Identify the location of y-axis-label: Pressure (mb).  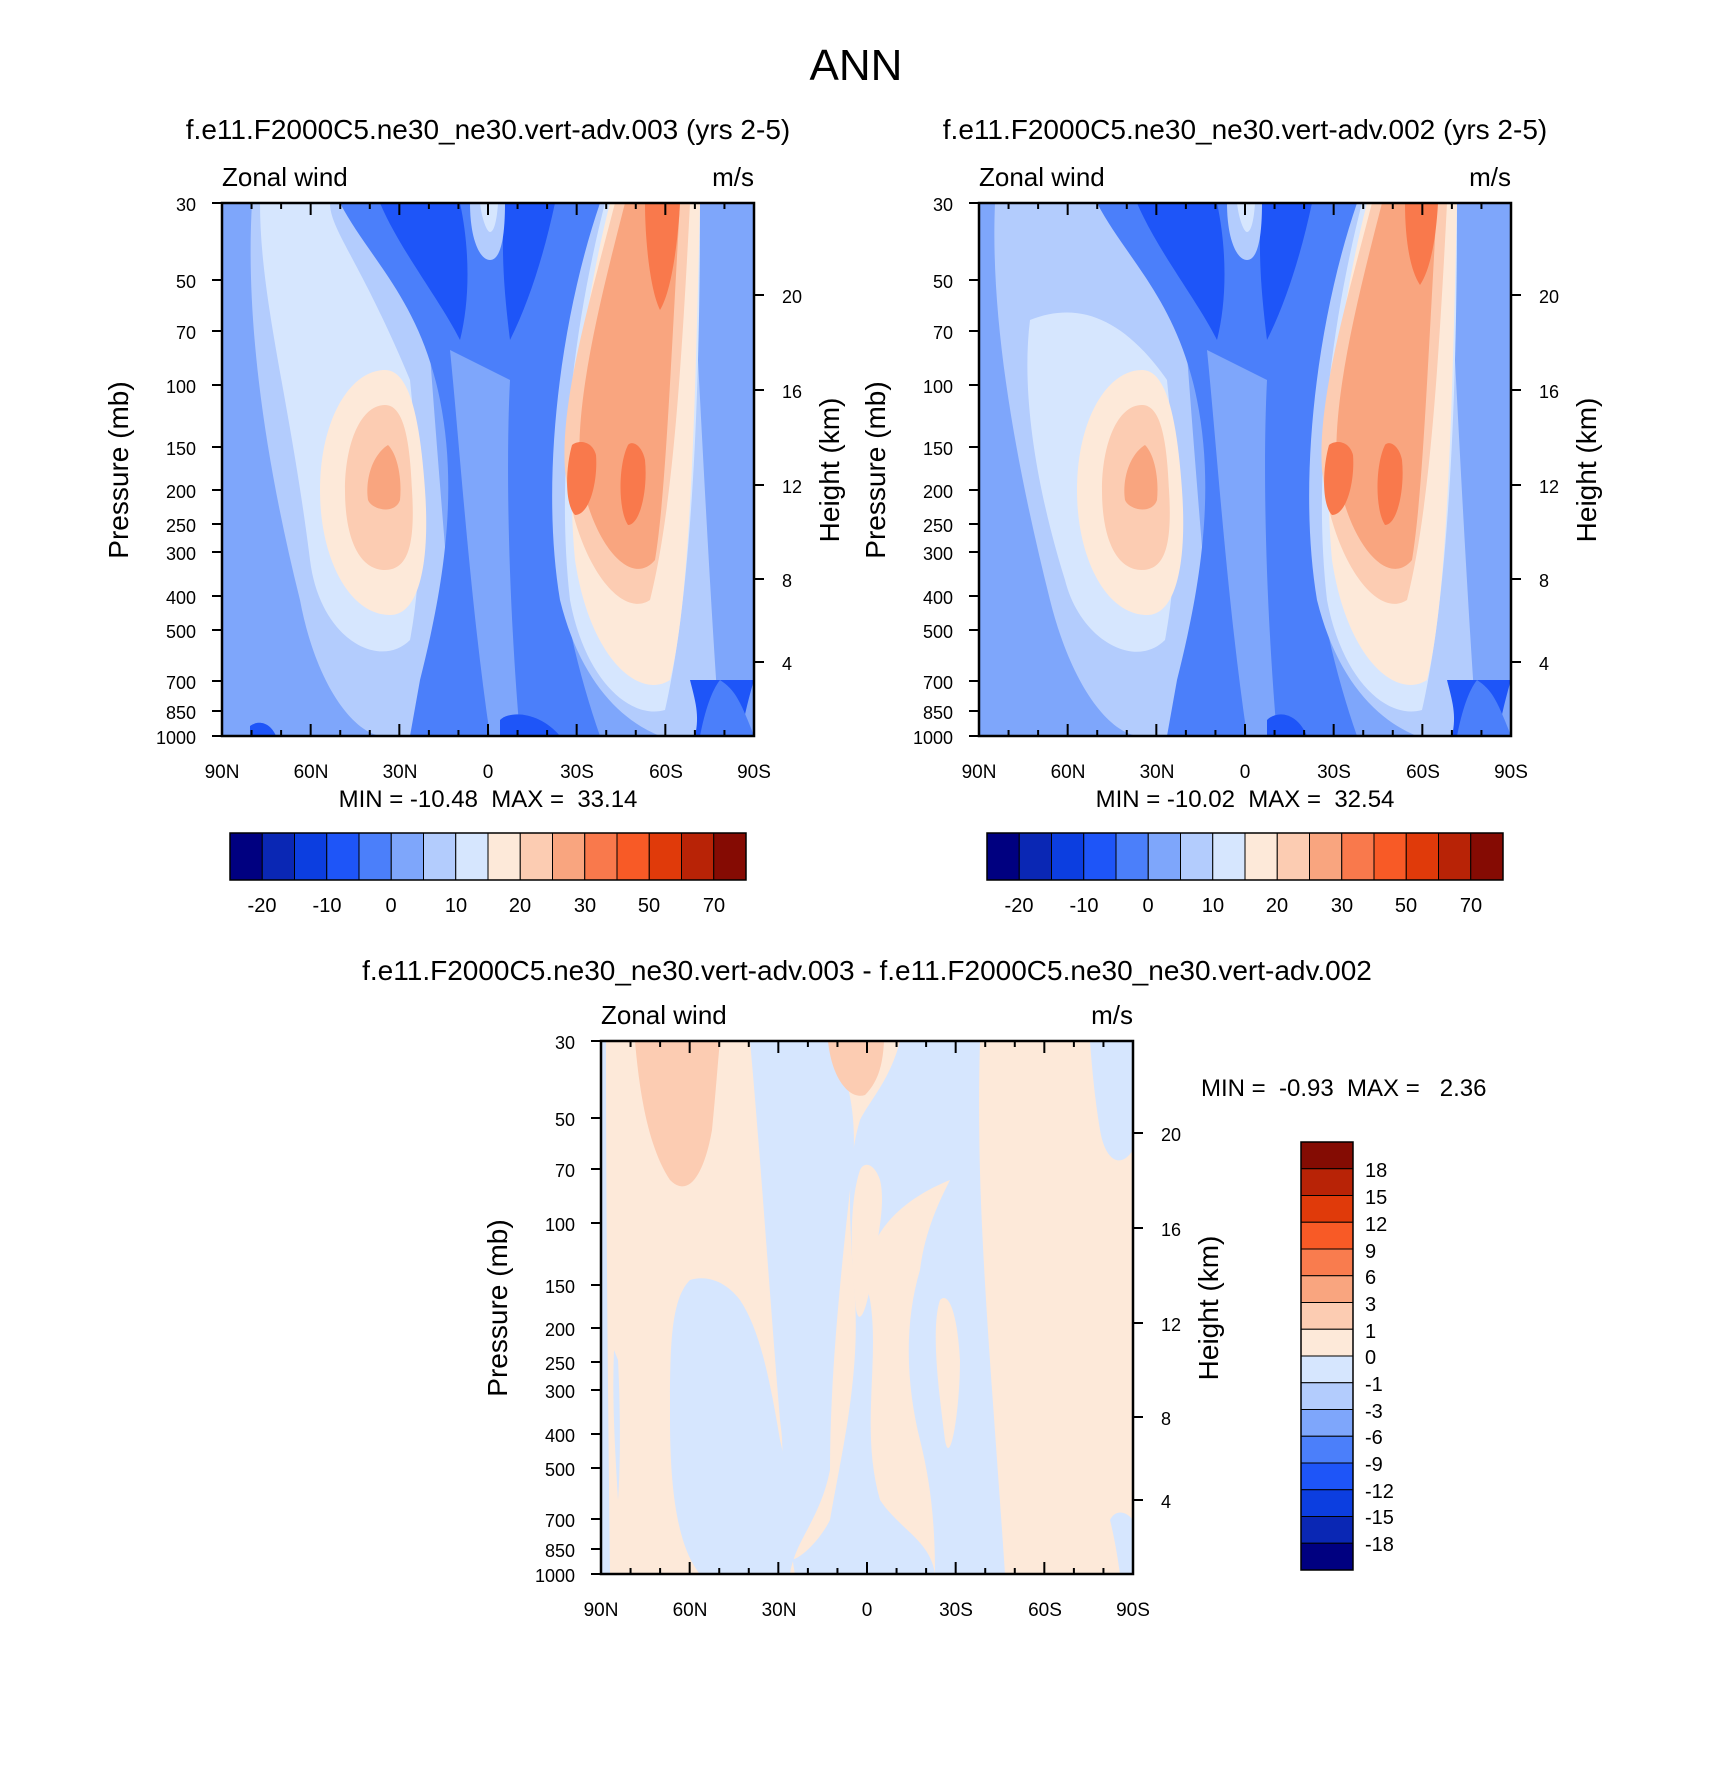
(497, 1307).